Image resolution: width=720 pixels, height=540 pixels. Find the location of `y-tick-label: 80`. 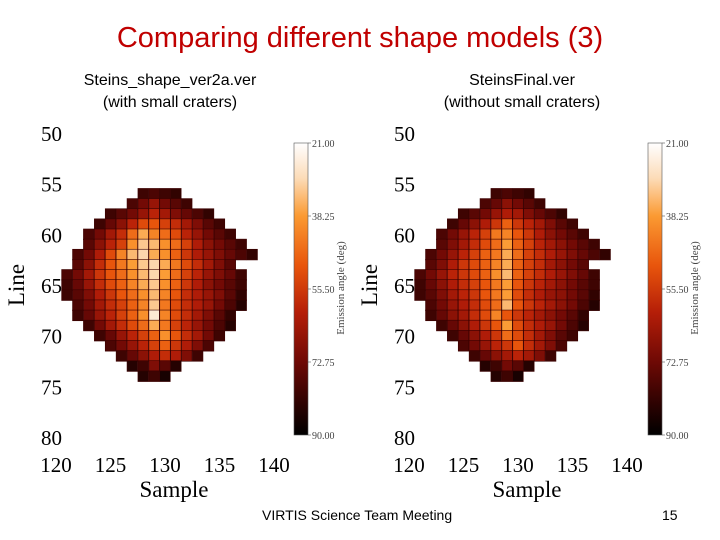

y-tick-label: 80 is located at coordinates (51, 438).